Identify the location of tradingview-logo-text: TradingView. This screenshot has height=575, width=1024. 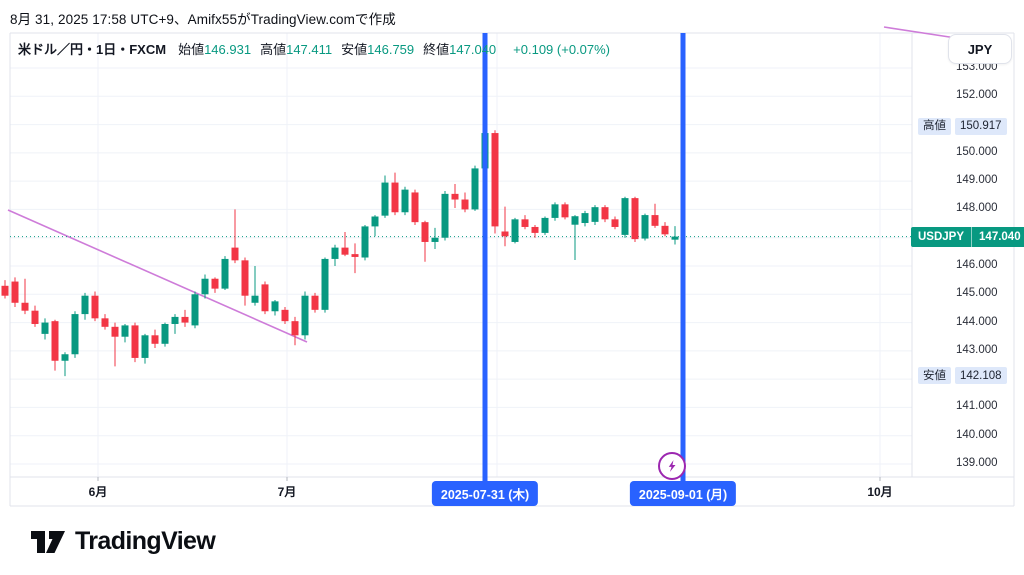
(145, 541).